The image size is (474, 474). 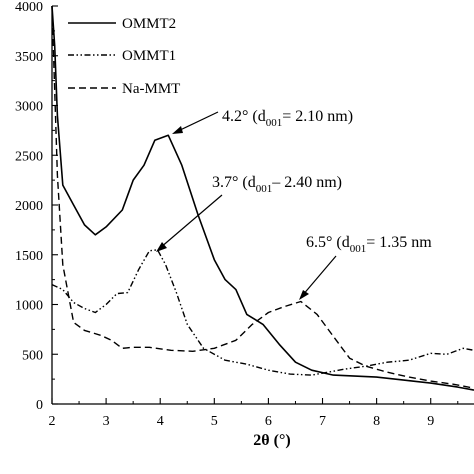 I want to click on legend-label-ommt1: OMMT1, so click(x=149, y=56).